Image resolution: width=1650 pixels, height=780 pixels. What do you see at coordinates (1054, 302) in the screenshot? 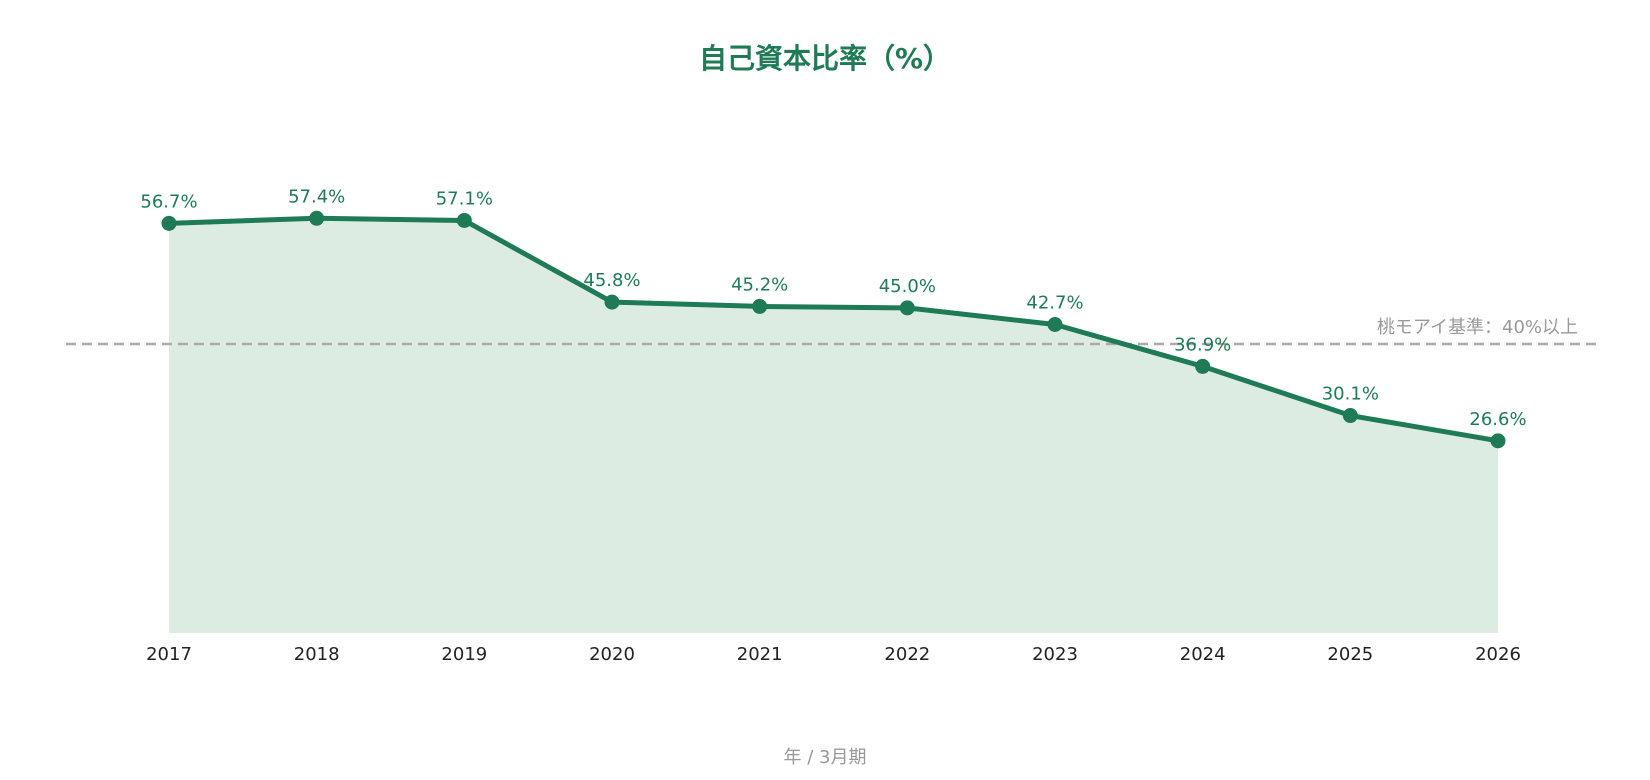
I see `data-label: 42.7%` at bounding box center [1054, 302].